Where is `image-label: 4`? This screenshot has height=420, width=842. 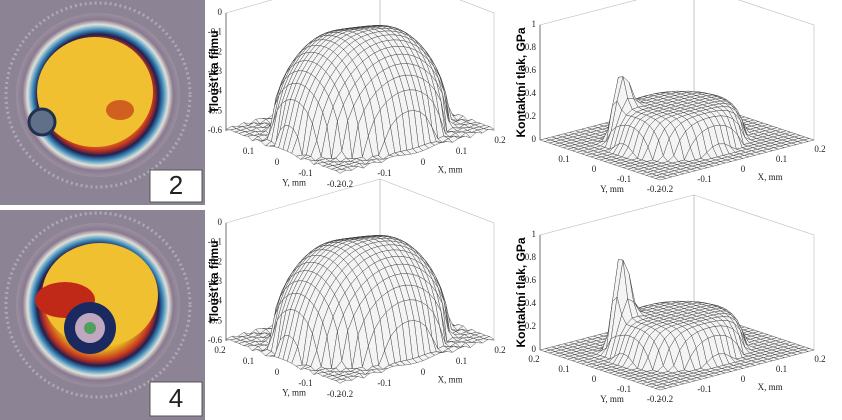 image-label: 4 is located at coordinates (176, 398).